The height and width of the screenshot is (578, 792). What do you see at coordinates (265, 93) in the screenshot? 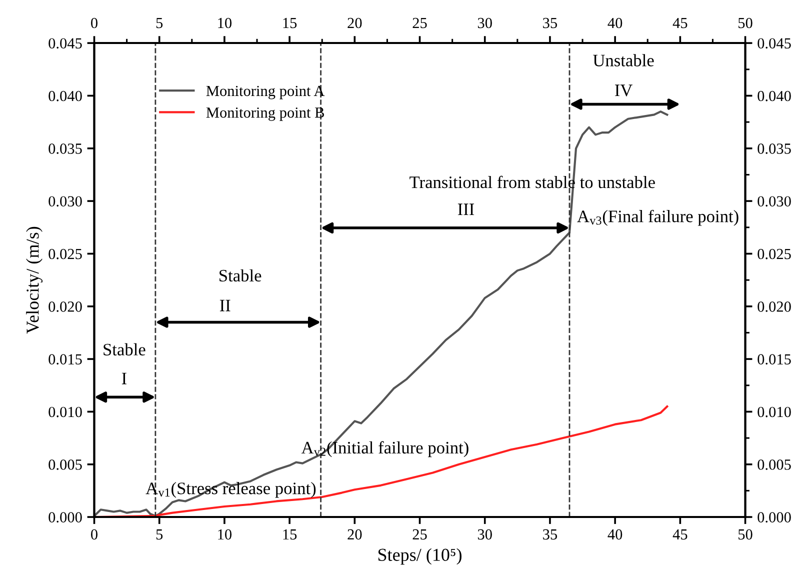
I see `legend-label: Monitoring point A` at bounding box center [265, 93].